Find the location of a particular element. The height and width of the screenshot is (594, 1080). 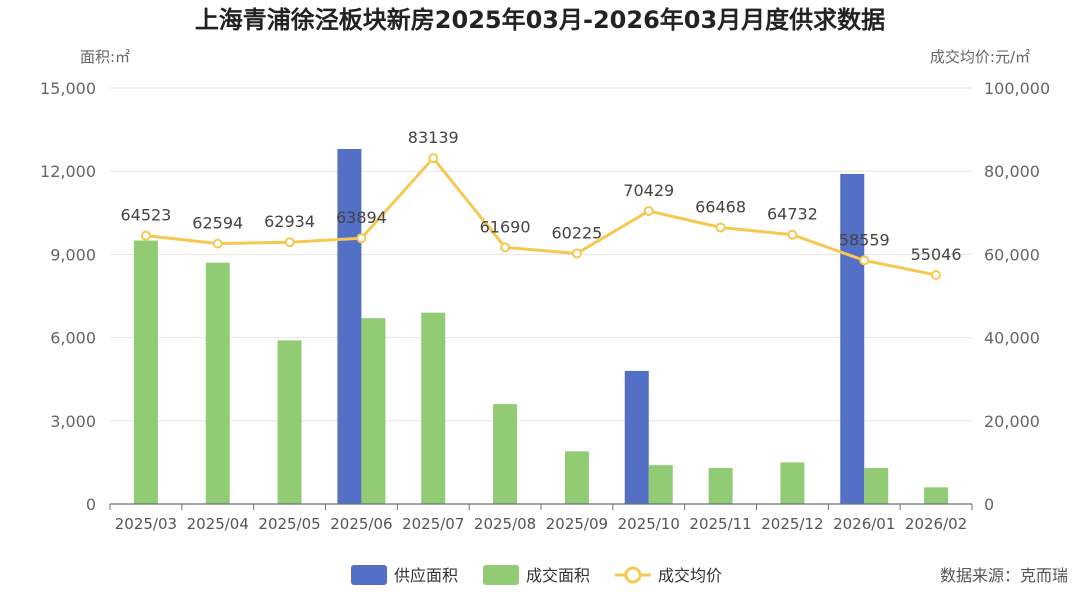

right-axis-name: 成交均价:元/㎡ is located at coordinates (980, 57).